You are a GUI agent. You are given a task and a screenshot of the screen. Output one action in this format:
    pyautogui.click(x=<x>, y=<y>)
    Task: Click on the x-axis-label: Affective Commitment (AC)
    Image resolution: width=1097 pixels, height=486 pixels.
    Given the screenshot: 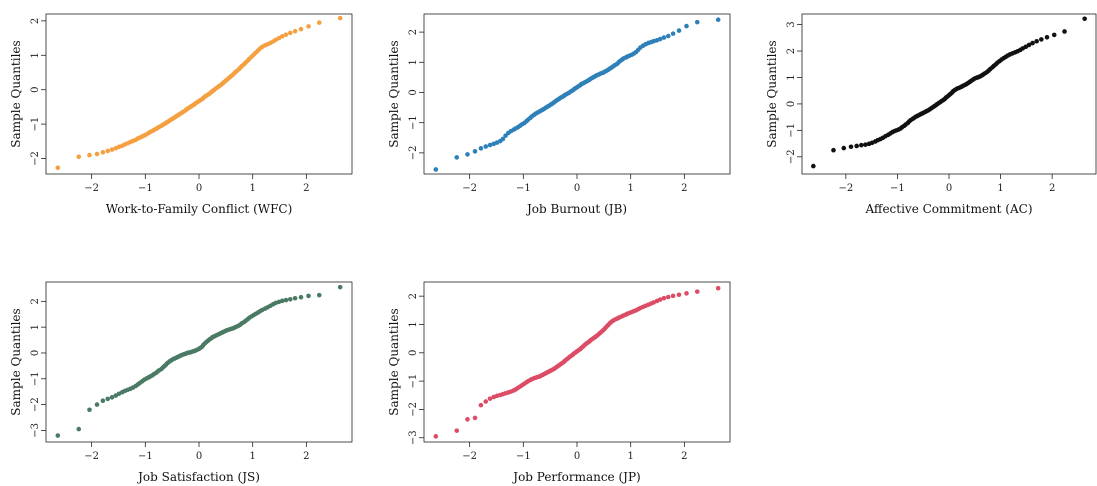 What is the action you would take?
    pyautogui.click(x=948, y=209)
    